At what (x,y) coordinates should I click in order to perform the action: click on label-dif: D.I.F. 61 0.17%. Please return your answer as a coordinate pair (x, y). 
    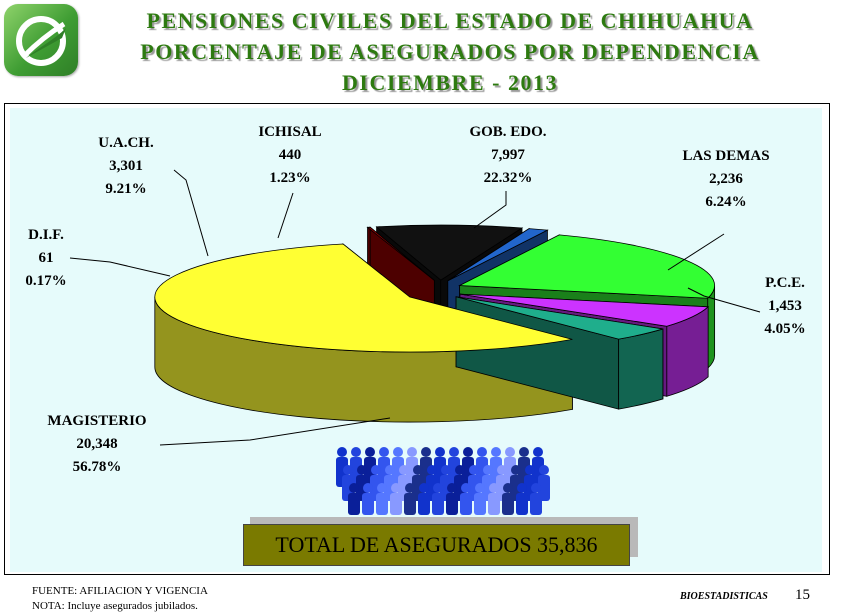
    Looking at the image, I should click on (46, 258).